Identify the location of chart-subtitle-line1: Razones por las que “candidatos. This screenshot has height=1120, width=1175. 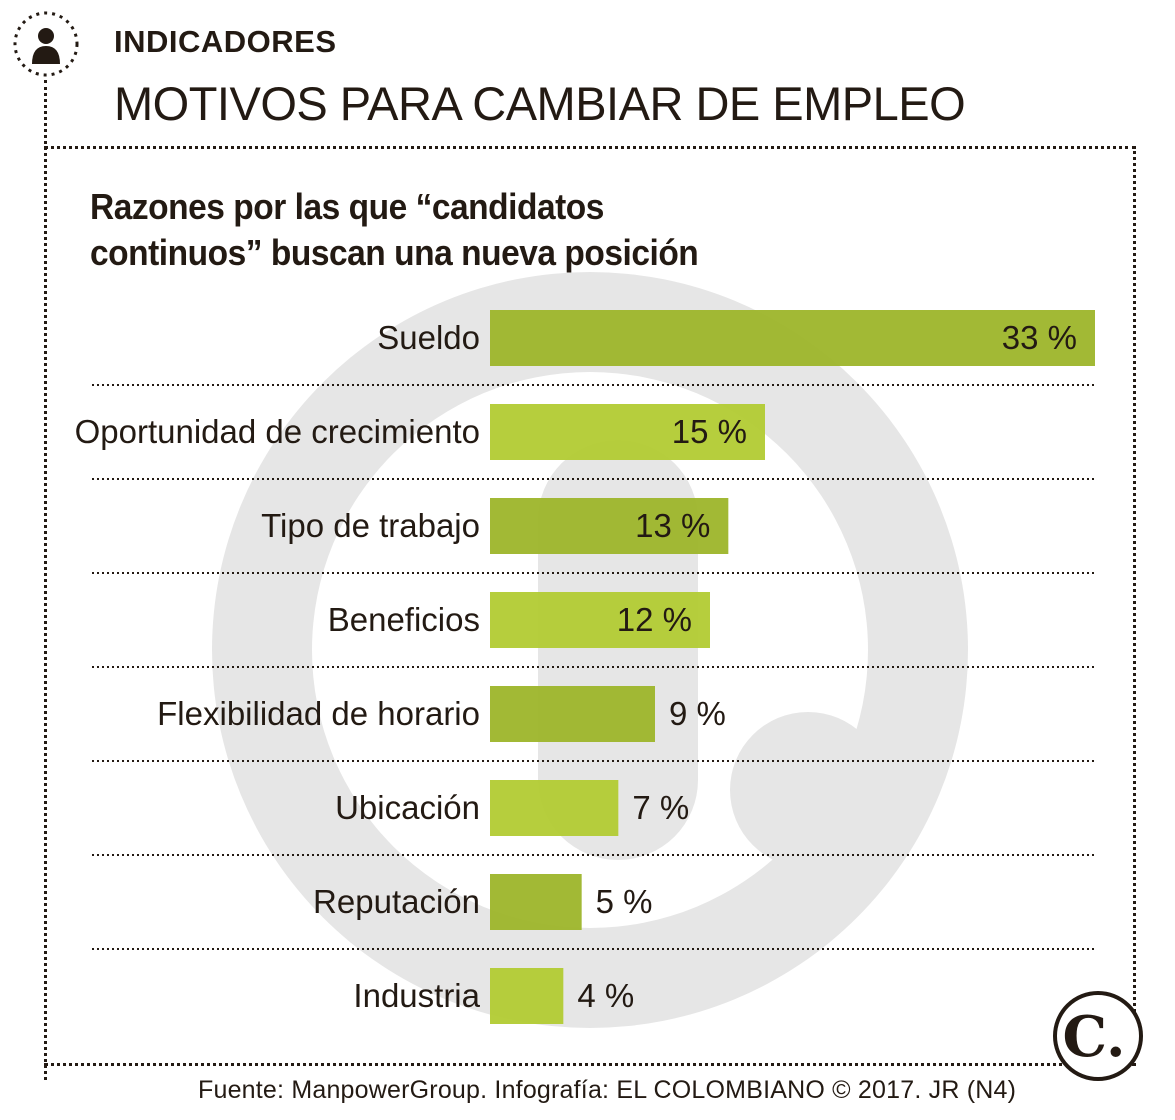
(347, 206).